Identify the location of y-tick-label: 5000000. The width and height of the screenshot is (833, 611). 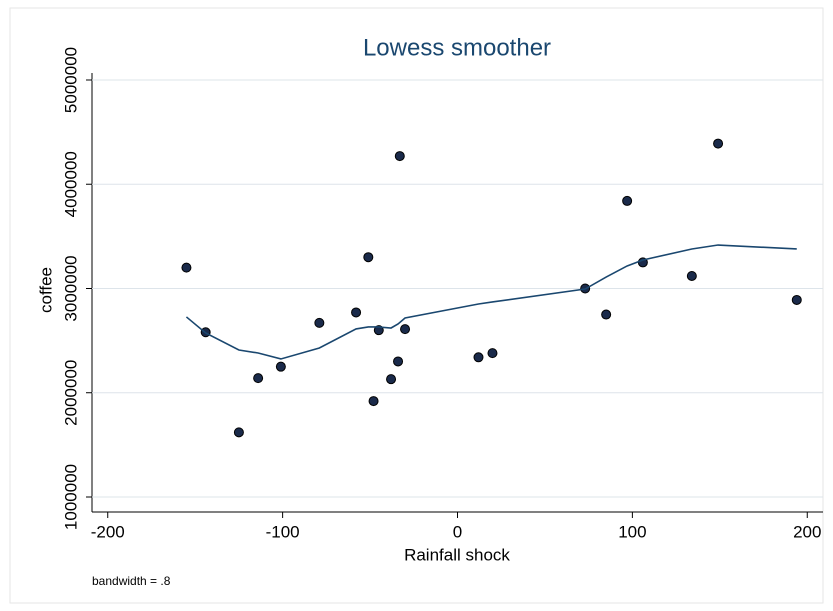
(70, 80).